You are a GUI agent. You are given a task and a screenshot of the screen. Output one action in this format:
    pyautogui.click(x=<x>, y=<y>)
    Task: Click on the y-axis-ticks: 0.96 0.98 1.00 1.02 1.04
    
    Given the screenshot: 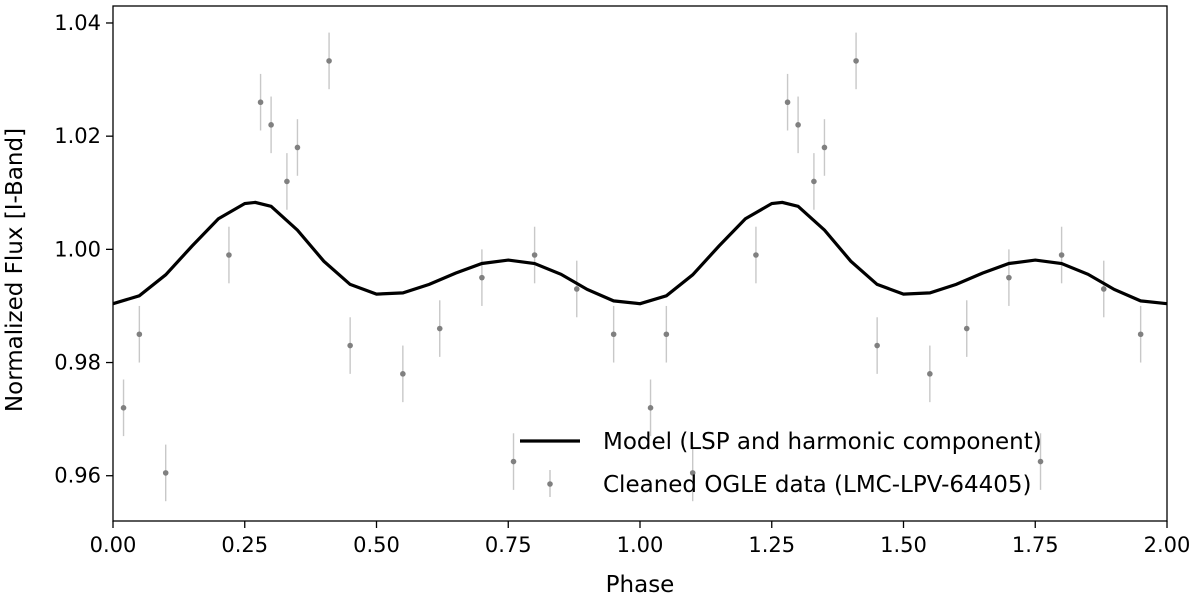 What is the action you would take?
    pyautogui.click(x=83, y=249)
    